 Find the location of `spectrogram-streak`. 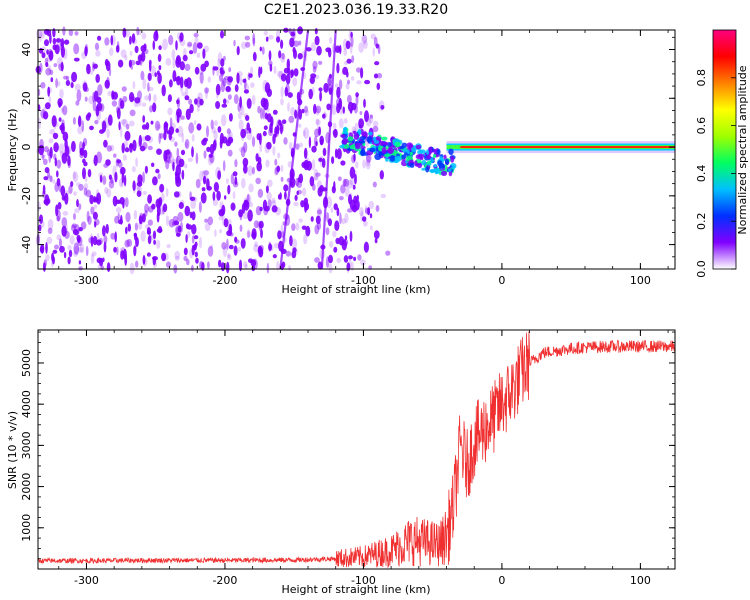

spectrogram-streak is located at coordinates (328, 149).